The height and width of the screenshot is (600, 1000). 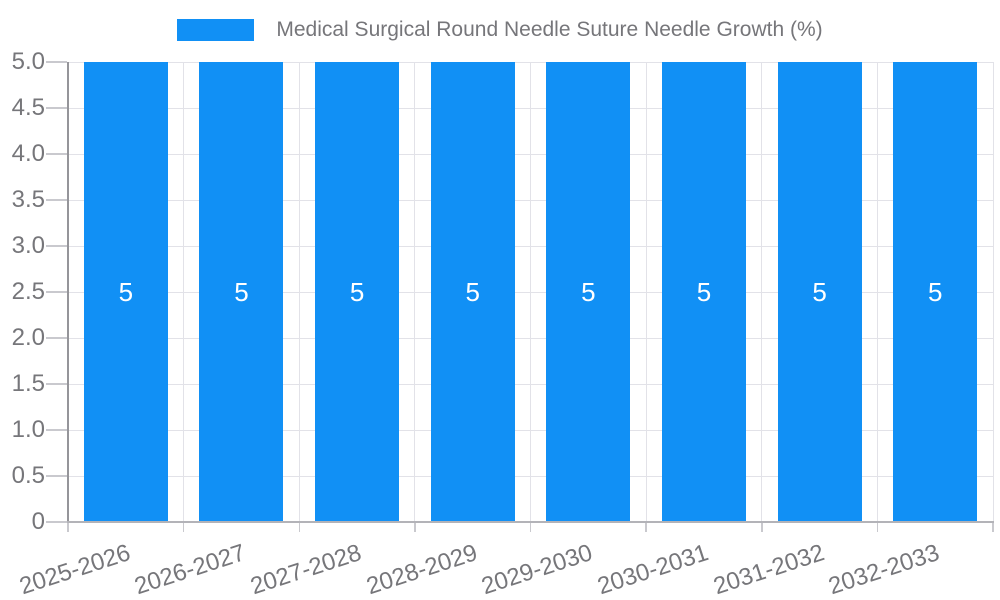 I want to click on y-axis-label: 2.0, so click(x=28, y=337).